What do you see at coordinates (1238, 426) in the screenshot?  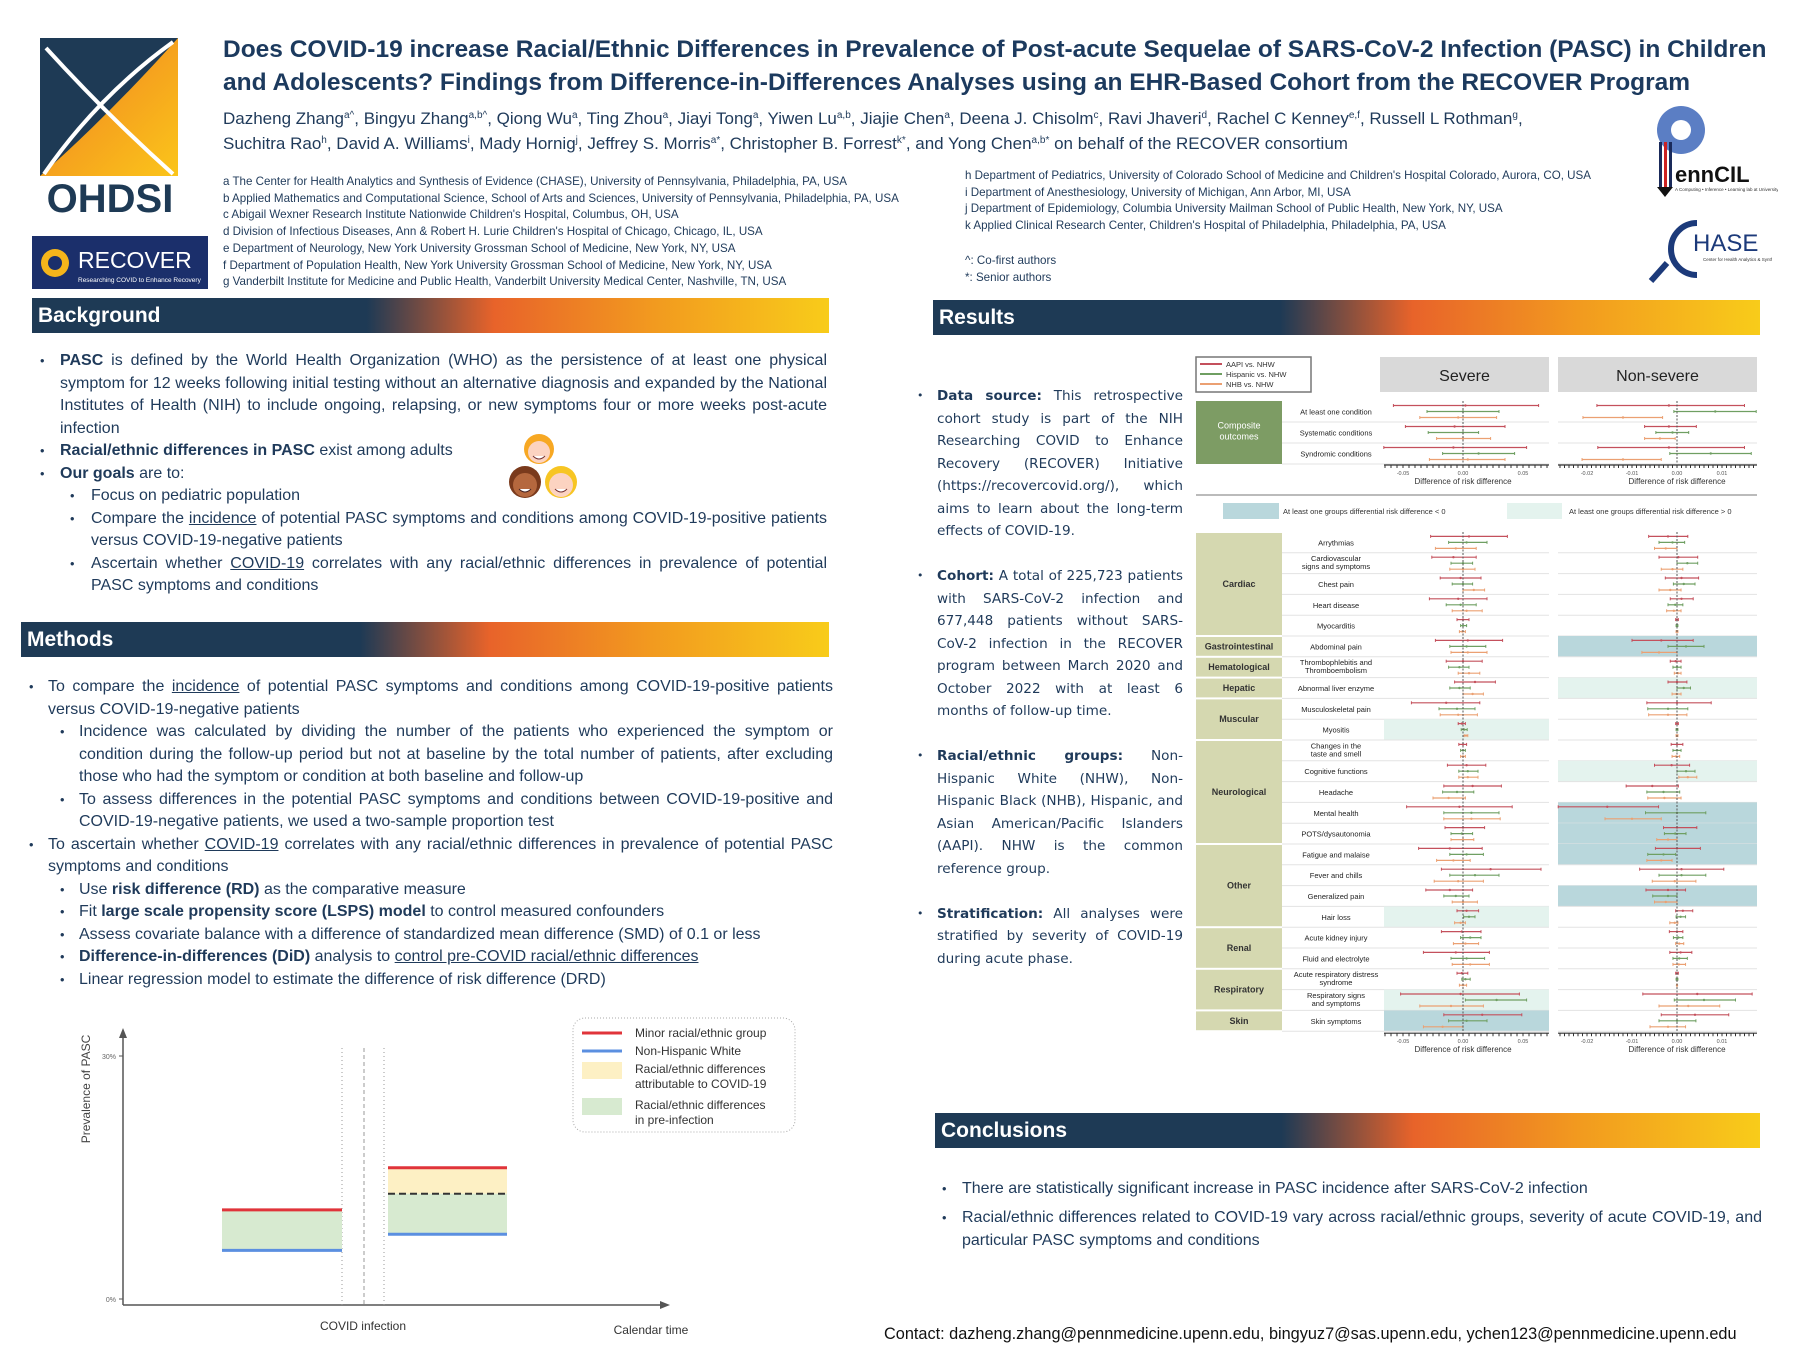 I see `category-label-line: Composite` at bounding box center [1238, 426].